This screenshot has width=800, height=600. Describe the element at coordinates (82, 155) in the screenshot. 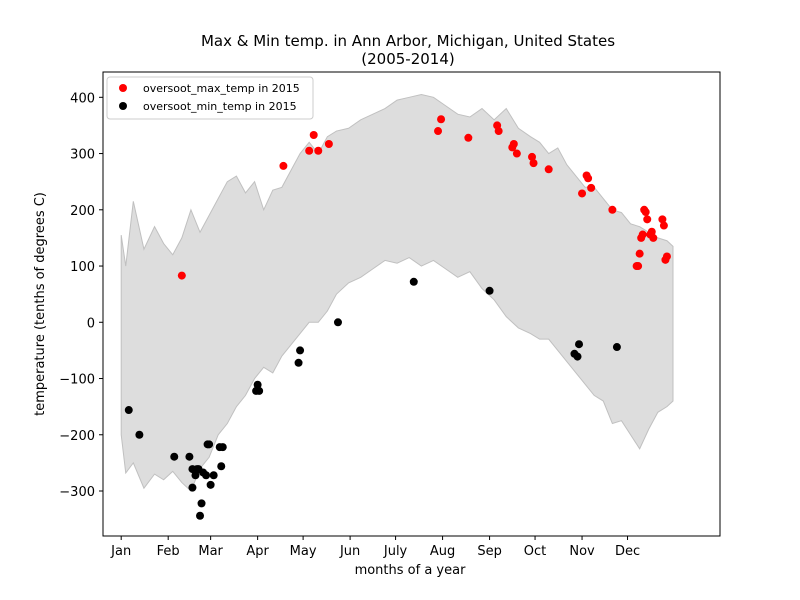

I see `y-tick-label: 300` at that location.